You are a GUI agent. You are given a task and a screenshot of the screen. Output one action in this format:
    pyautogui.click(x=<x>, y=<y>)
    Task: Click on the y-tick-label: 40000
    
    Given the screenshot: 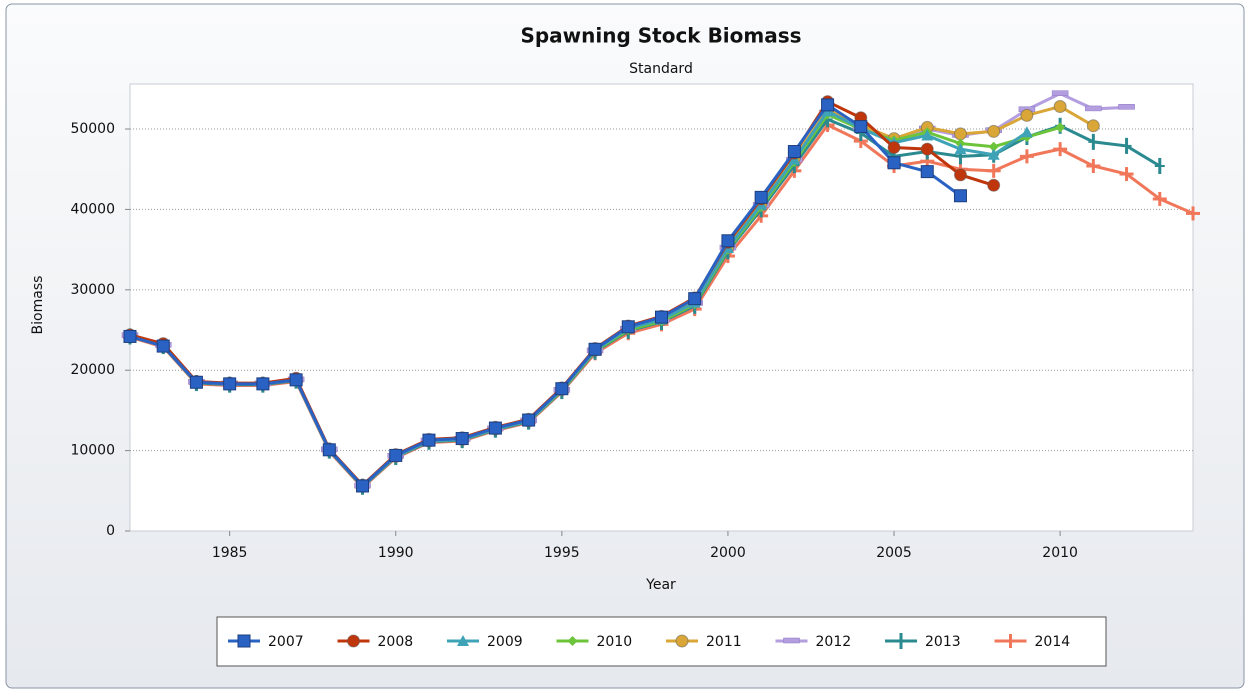 What is the action you would take?
    pyautogui.click(x=92, y=209)
    